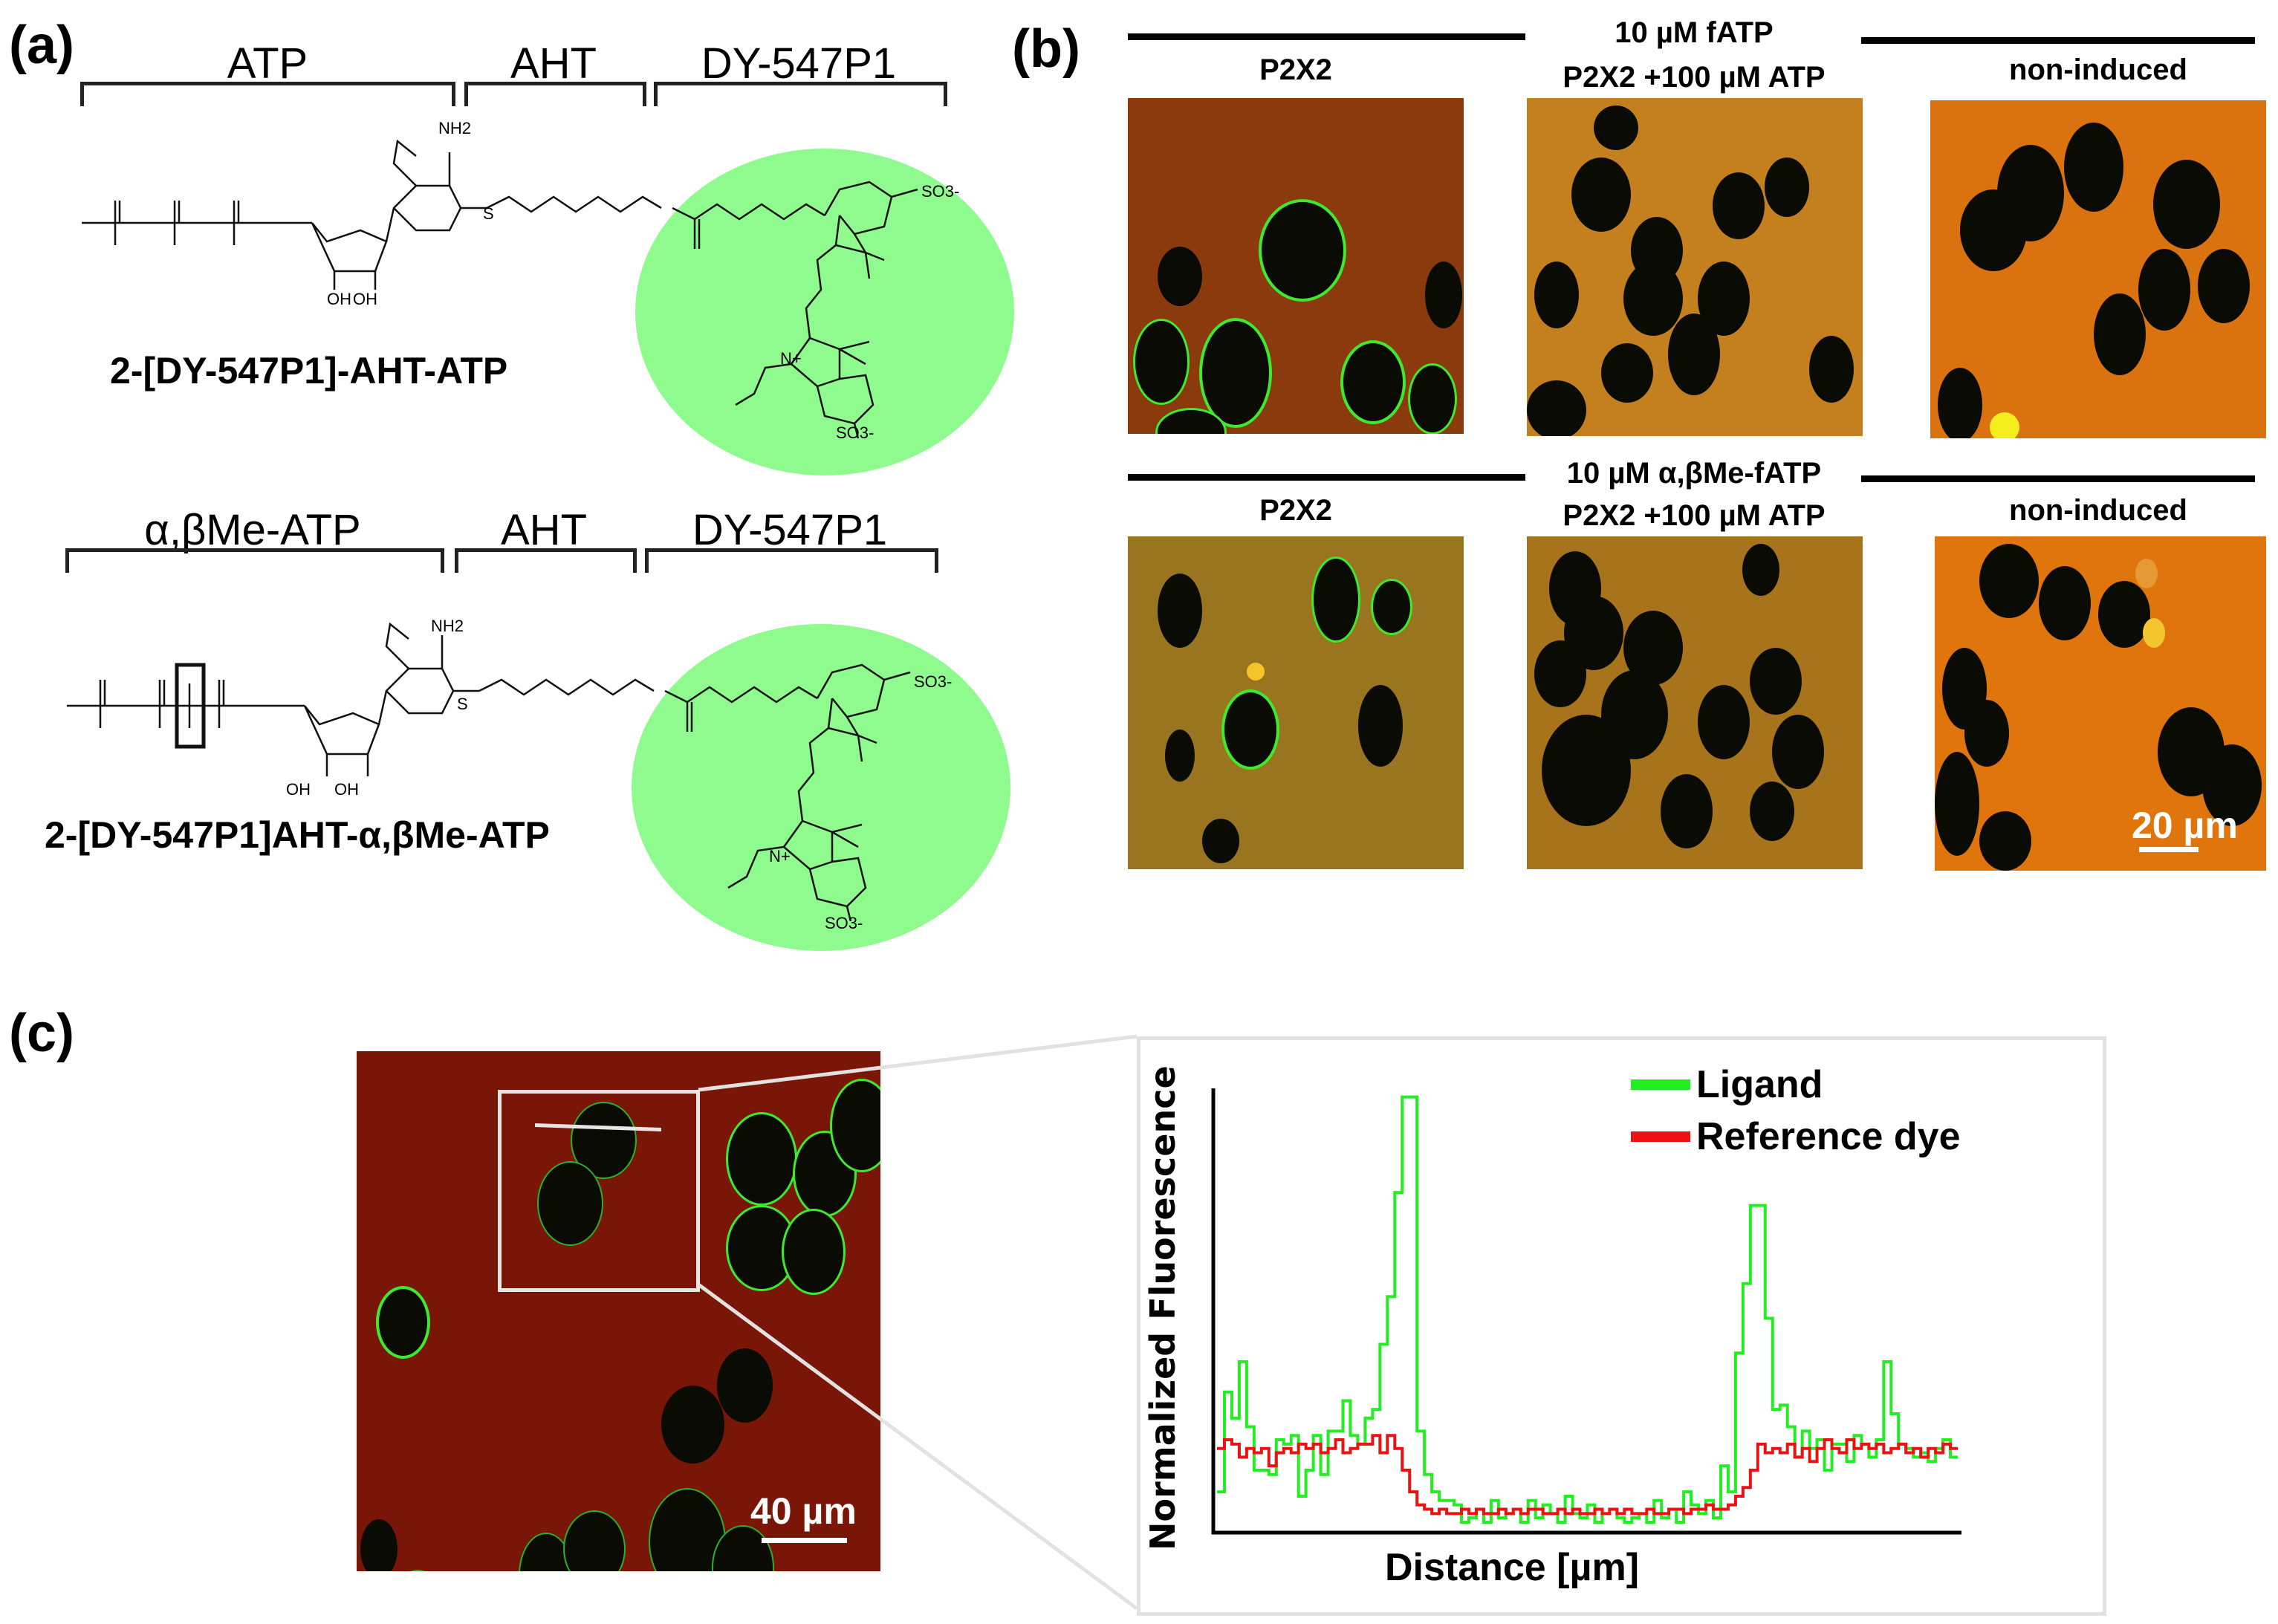 The image size is (2278, 1624). What do you see at coordinates (2100, 703) in the screenshot?
I see `micrograph-r2-non-induced: 20 µm` at bounding box center [2100, 703].